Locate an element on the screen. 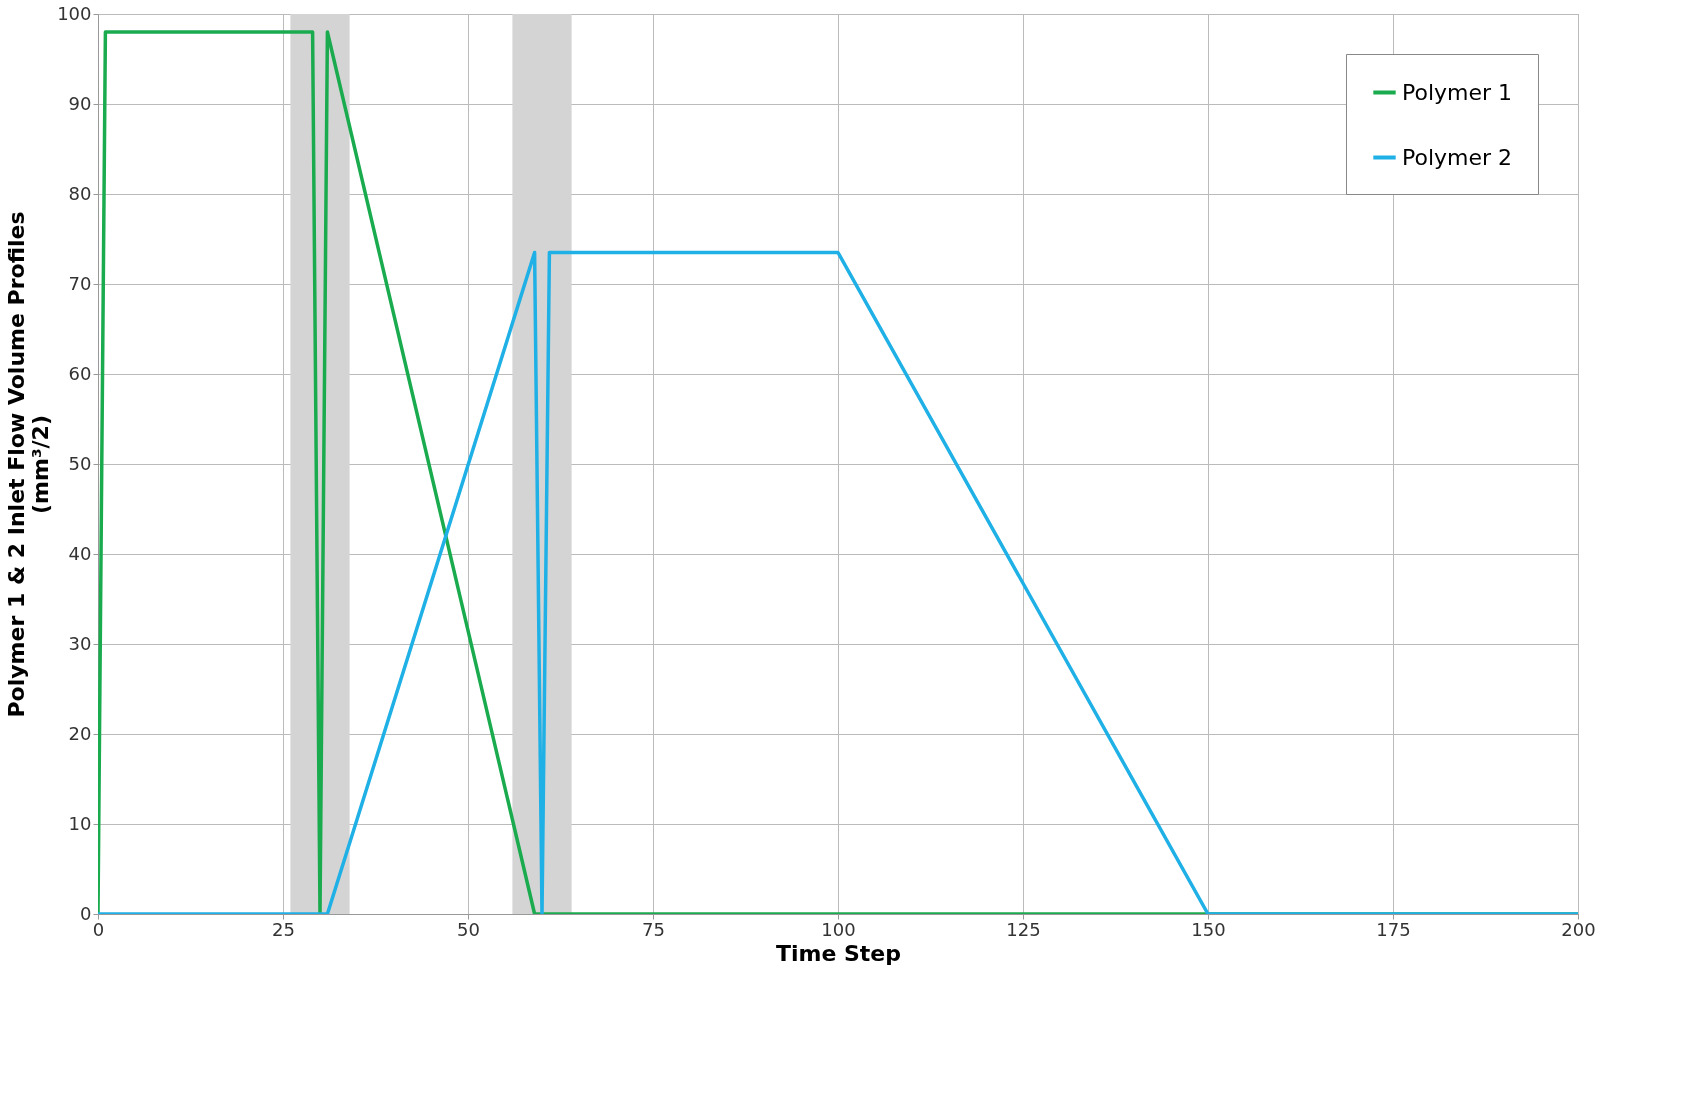 The width and height of the screenshot is (1697, 1095). legend-label: Polymer 2 is located at coordinates (1457, 157).